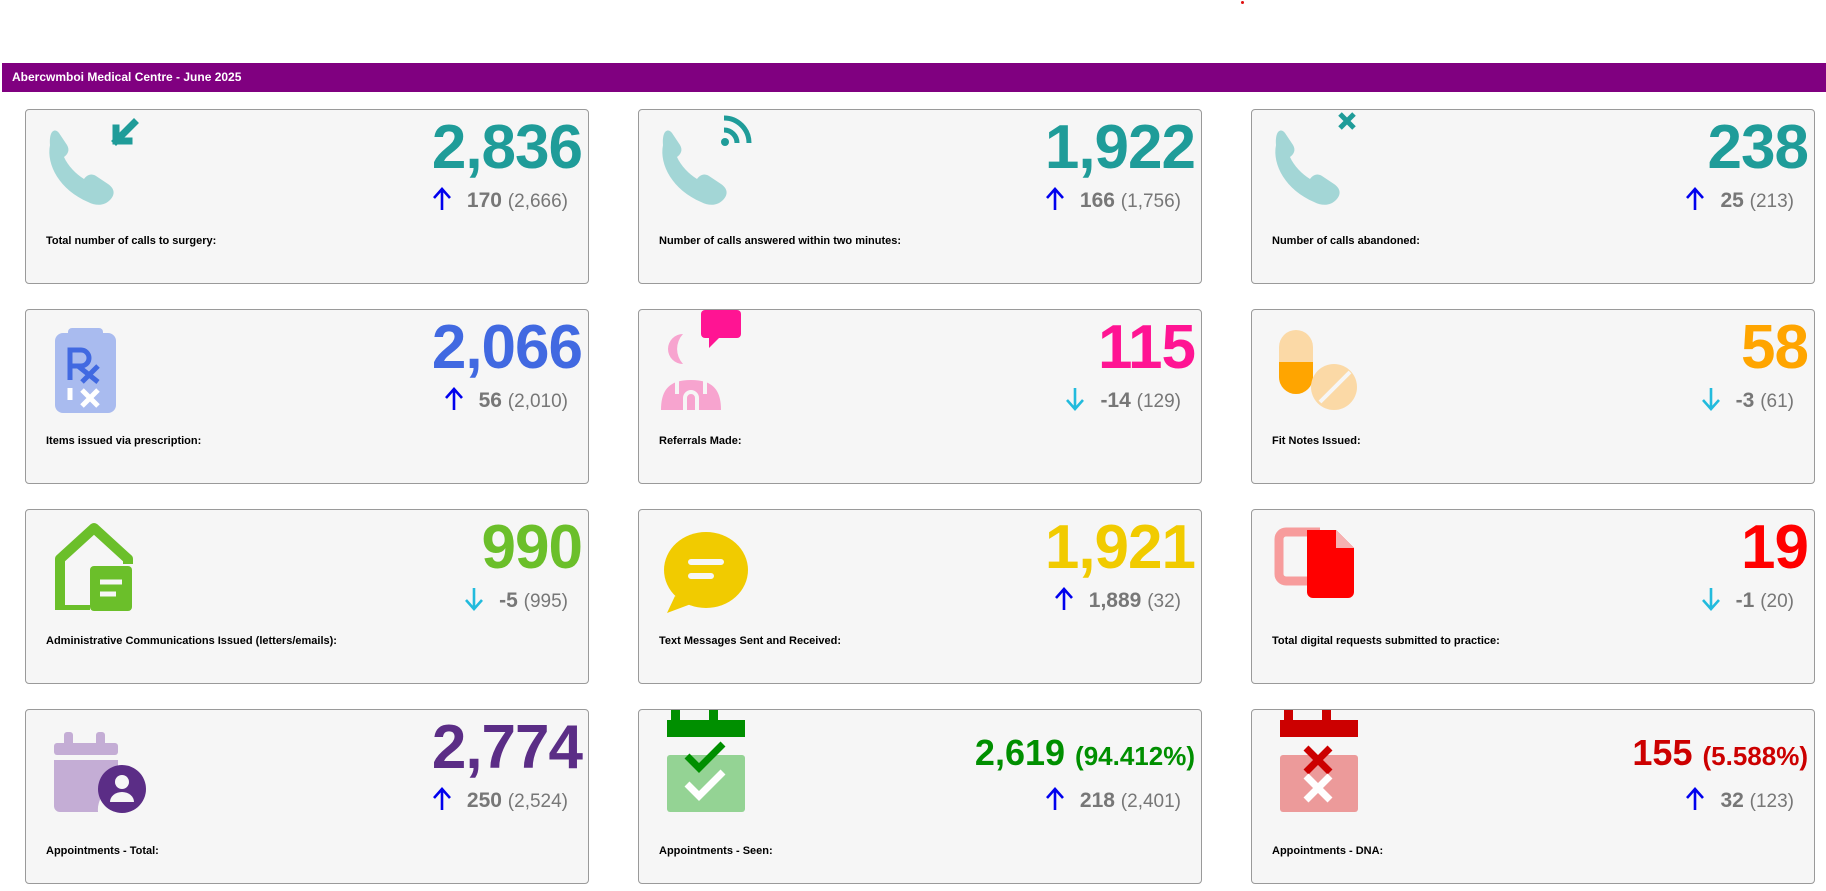 This screenshot has width=1826, height=891. Describe the element at coordinates (537, 401) in the screenshot. I see `previous-value: (2,010)` at that location.